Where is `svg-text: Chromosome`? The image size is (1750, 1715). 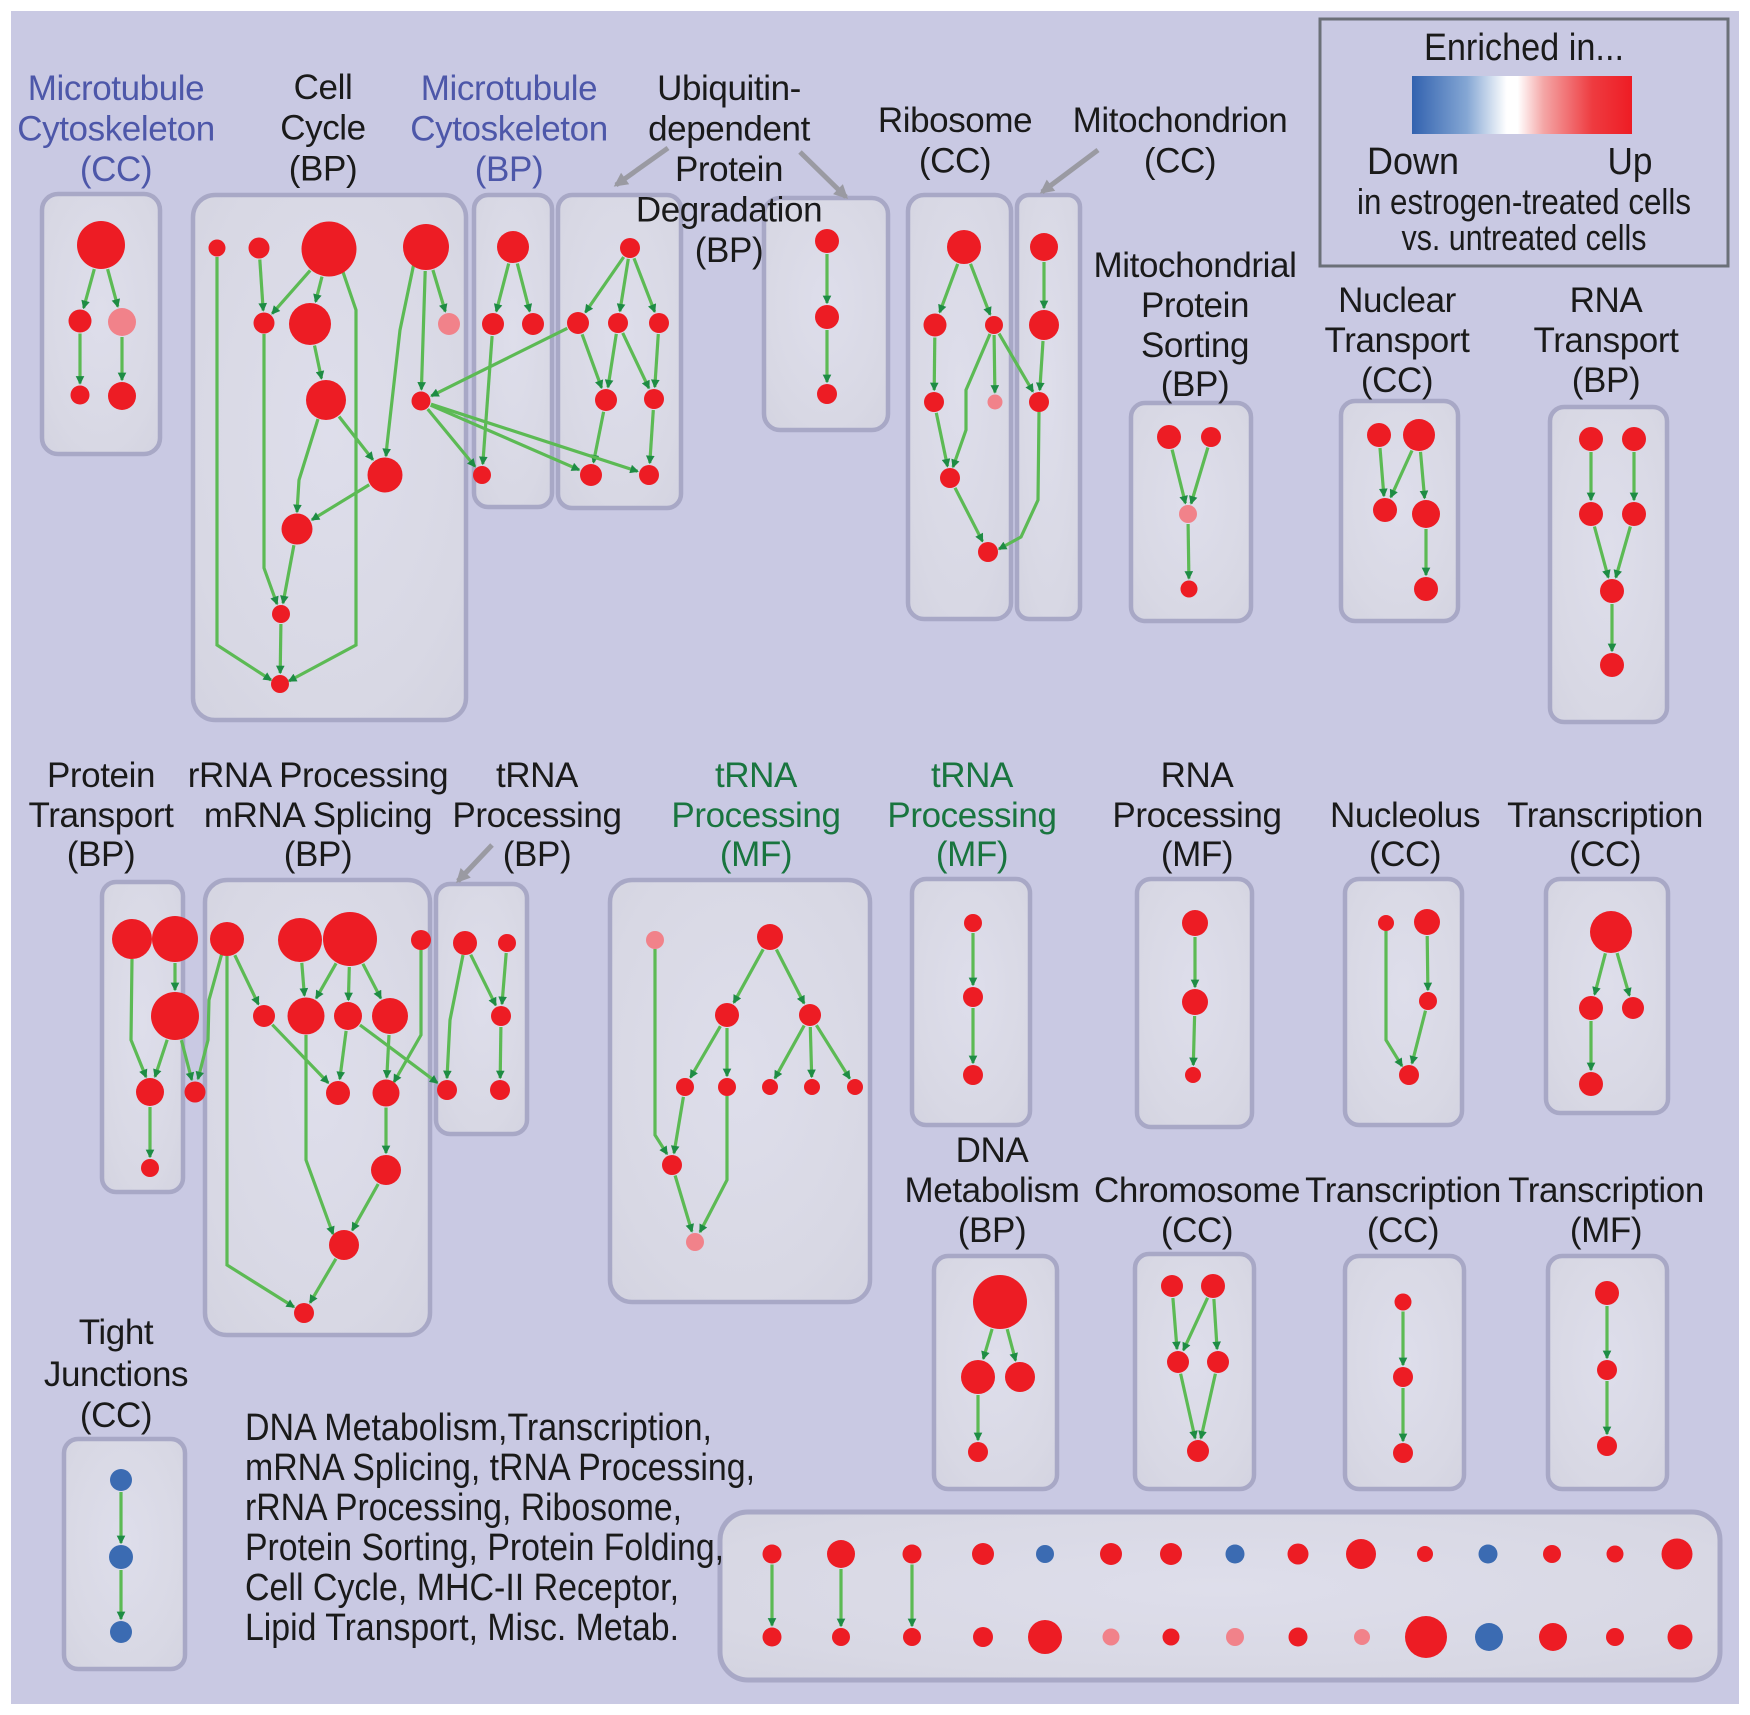
svg-text: Chromosome is located at coordinates (1197, 1190).